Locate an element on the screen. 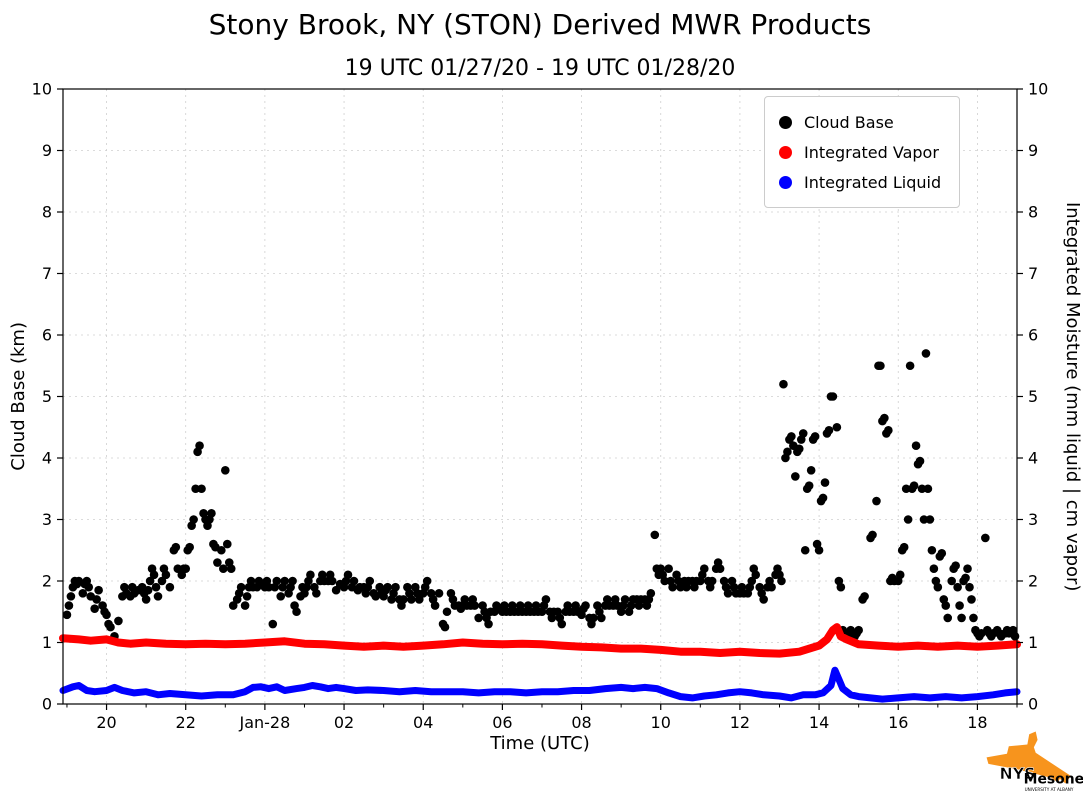 The image size is (1089, 808). logo-nys-text: NYS is located at coordinates (1018, 773).